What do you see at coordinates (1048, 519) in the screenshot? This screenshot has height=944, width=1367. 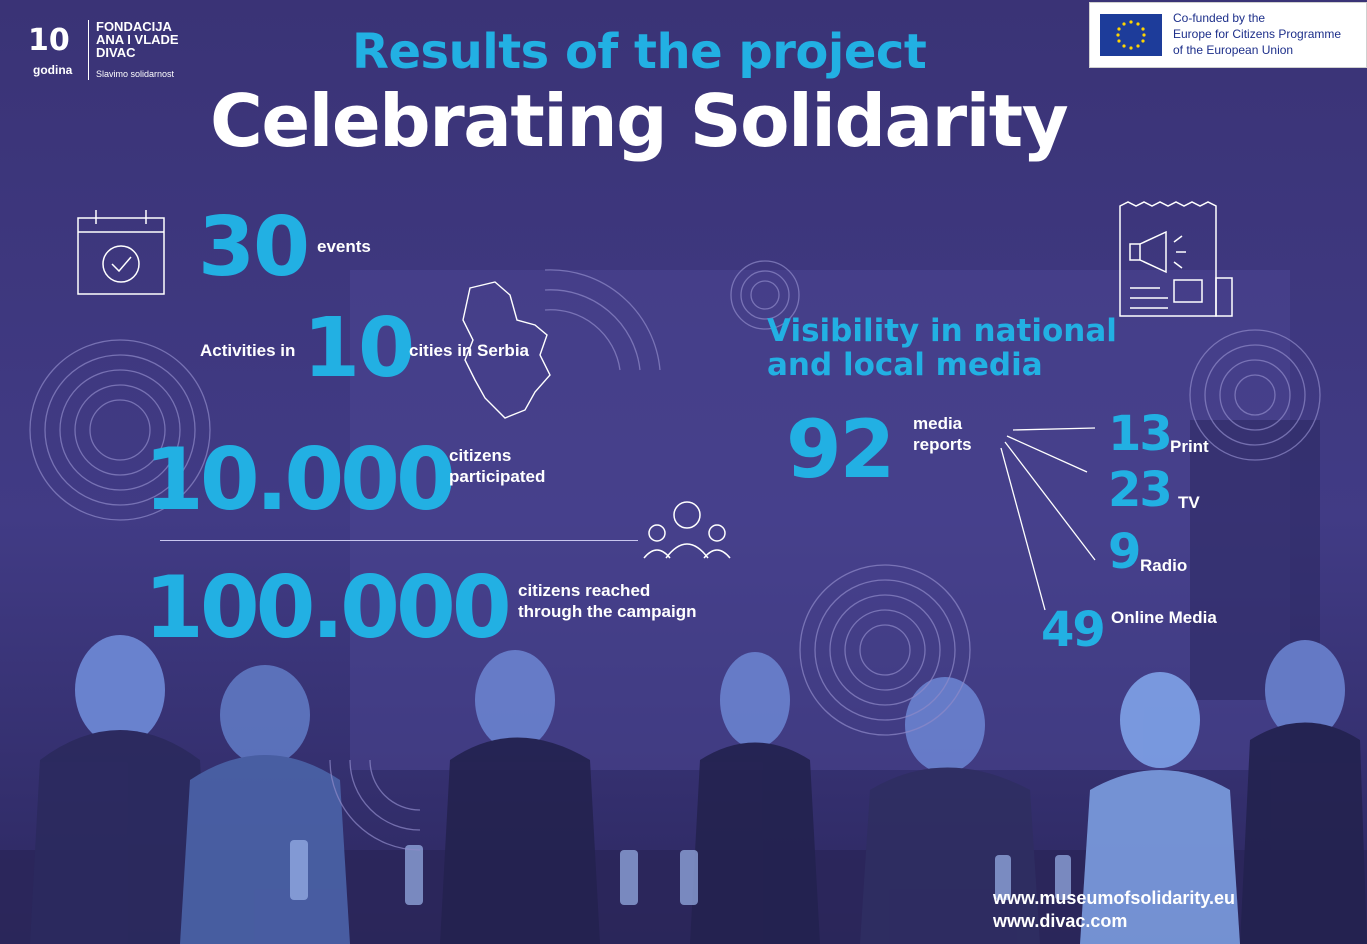 I see `media-connector-lines` at bounding box center [1048, 519].